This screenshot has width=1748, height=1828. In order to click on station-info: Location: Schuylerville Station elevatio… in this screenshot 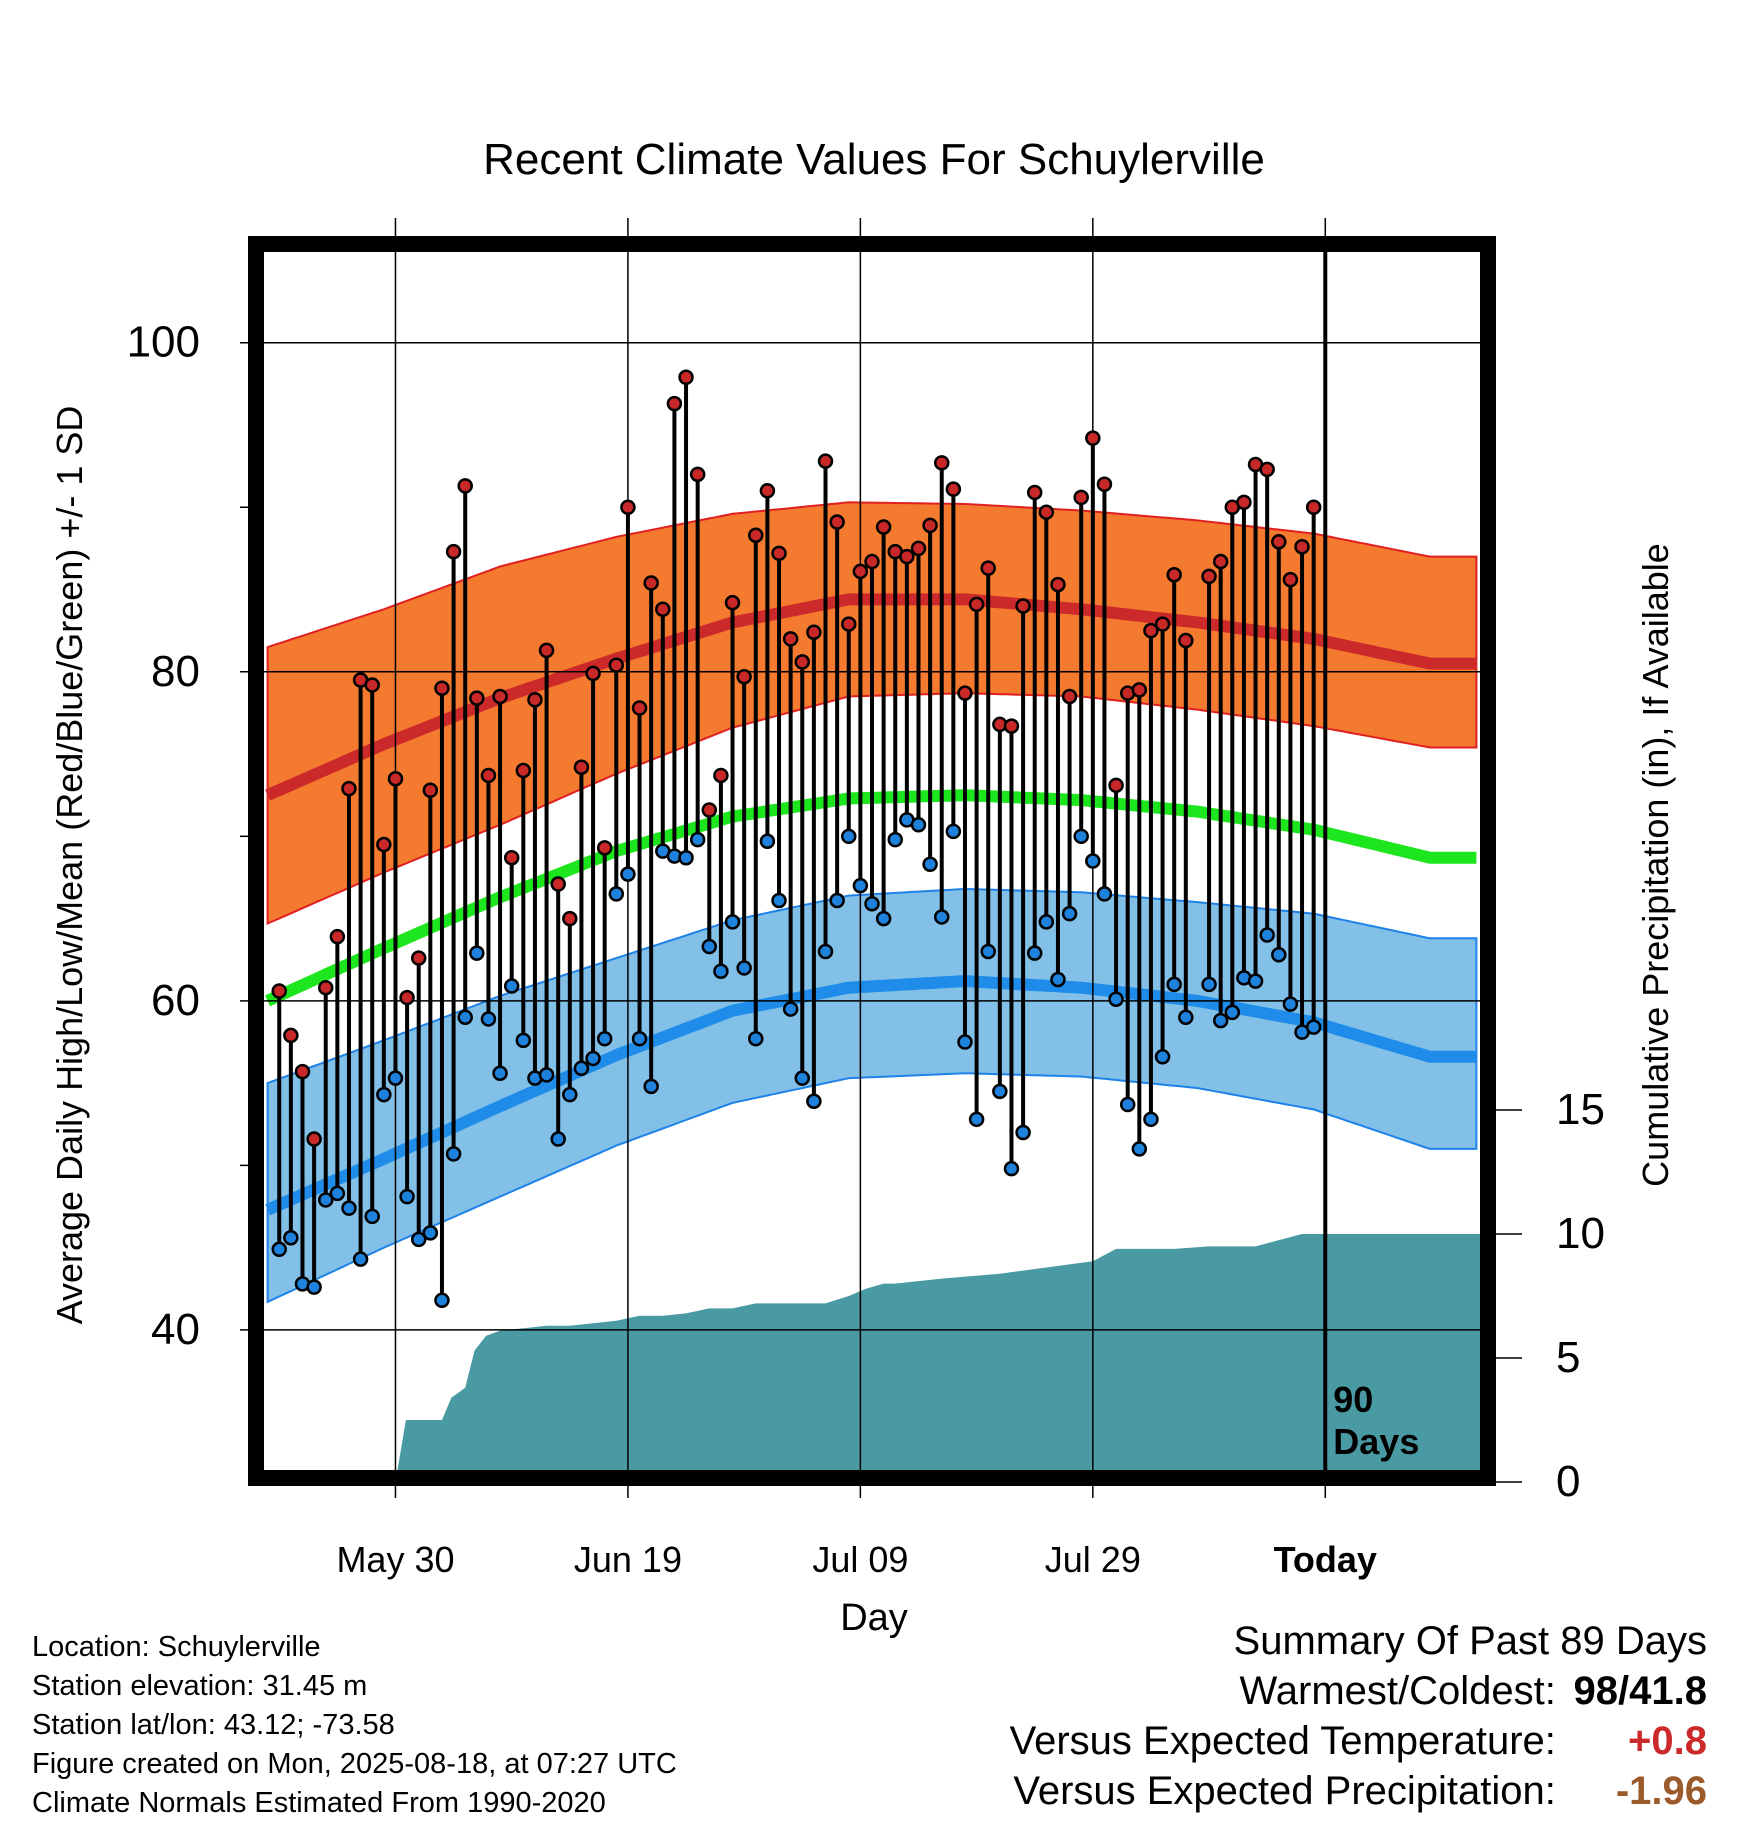, I will do `click(354, 1725)`.